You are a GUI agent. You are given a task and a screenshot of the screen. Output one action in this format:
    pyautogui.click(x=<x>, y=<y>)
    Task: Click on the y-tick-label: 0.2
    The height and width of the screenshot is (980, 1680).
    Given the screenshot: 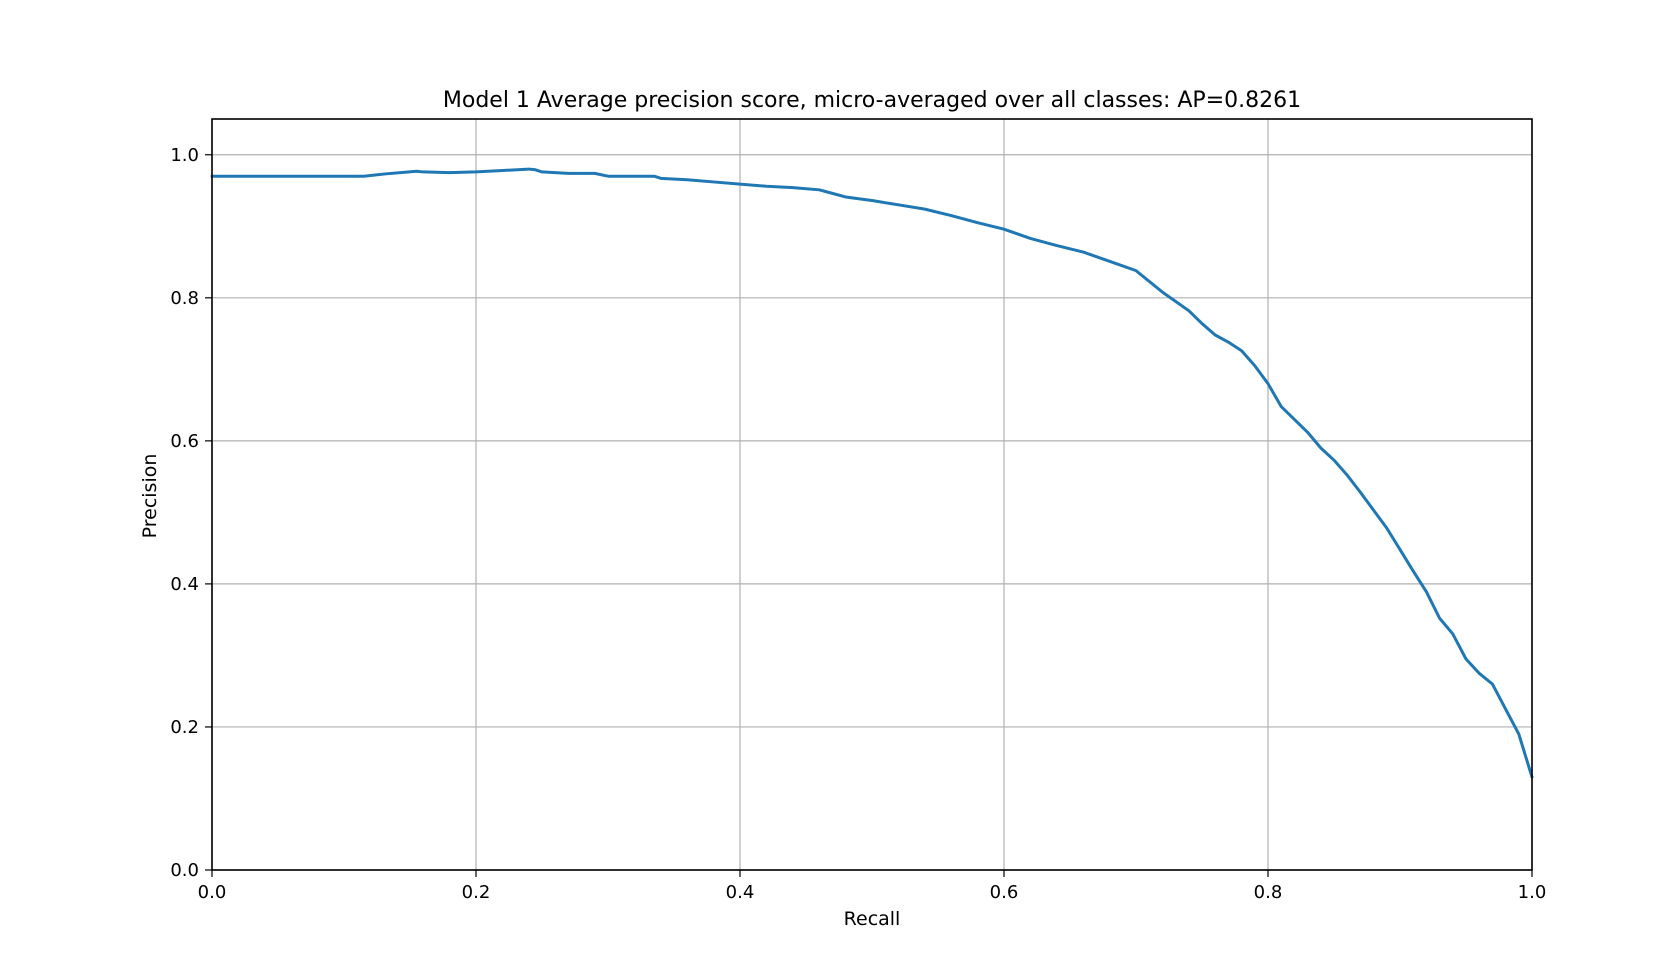 What is the action you would take?
    pyautogui.click(x=184, y=727)
    